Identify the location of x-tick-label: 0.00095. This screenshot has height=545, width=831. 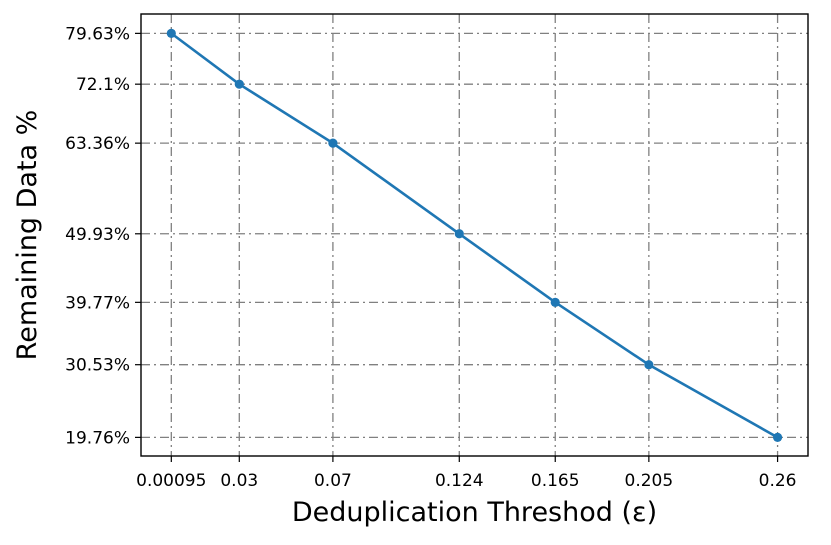
(171, 481).